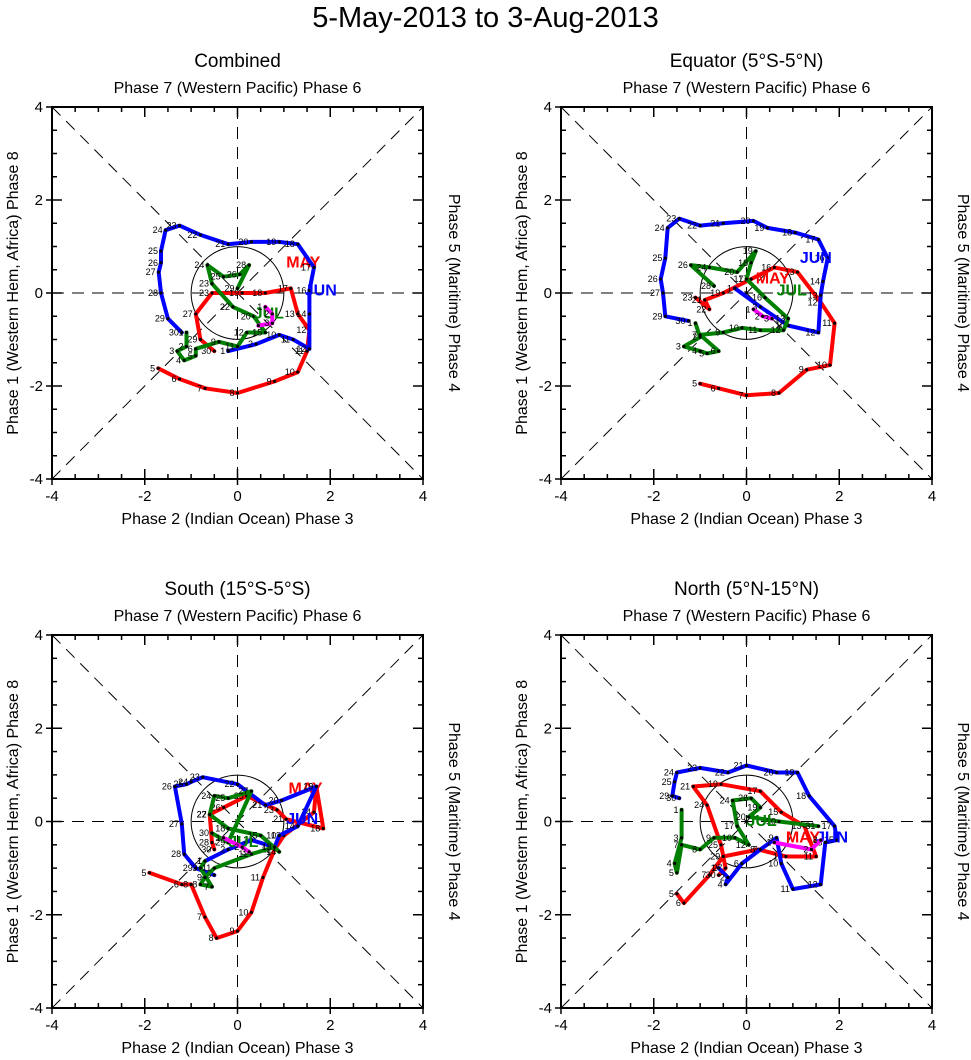 The image size is (971, 1060). I want to click on day-label: 13, so click(267, 847).